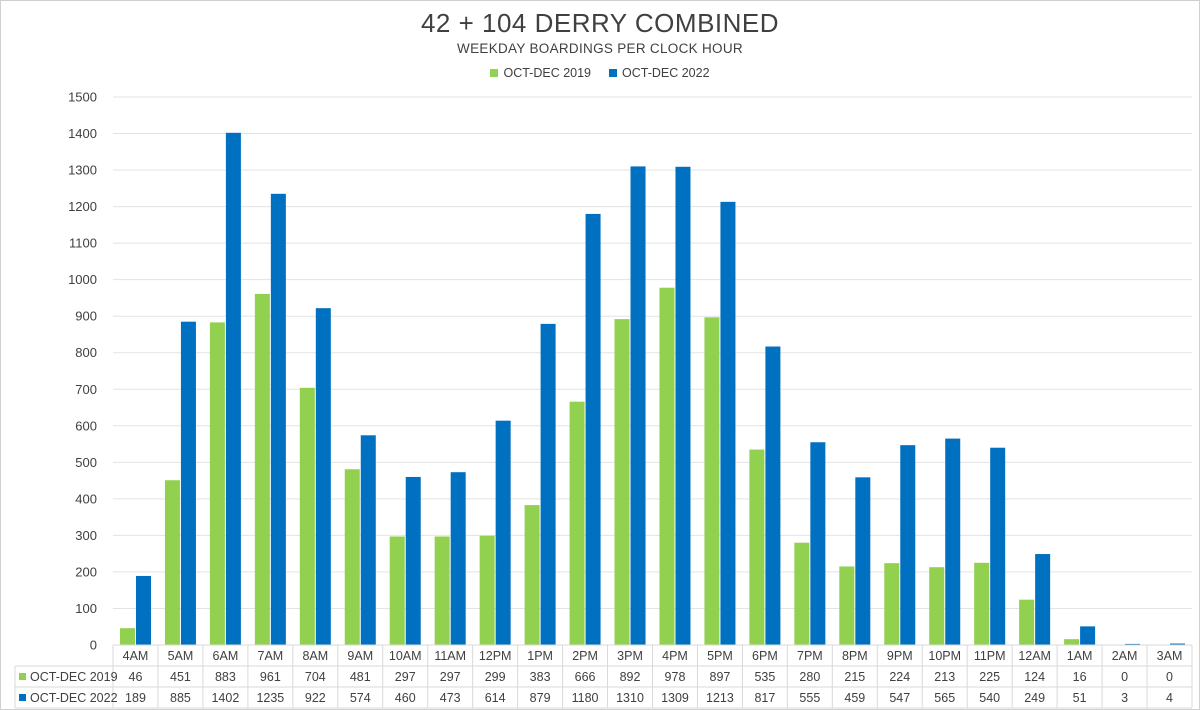  What do you see at coordinates (83, 243) in the screenshot?
I see `y-tick-label: 1100` at bounding box center [83, 243].